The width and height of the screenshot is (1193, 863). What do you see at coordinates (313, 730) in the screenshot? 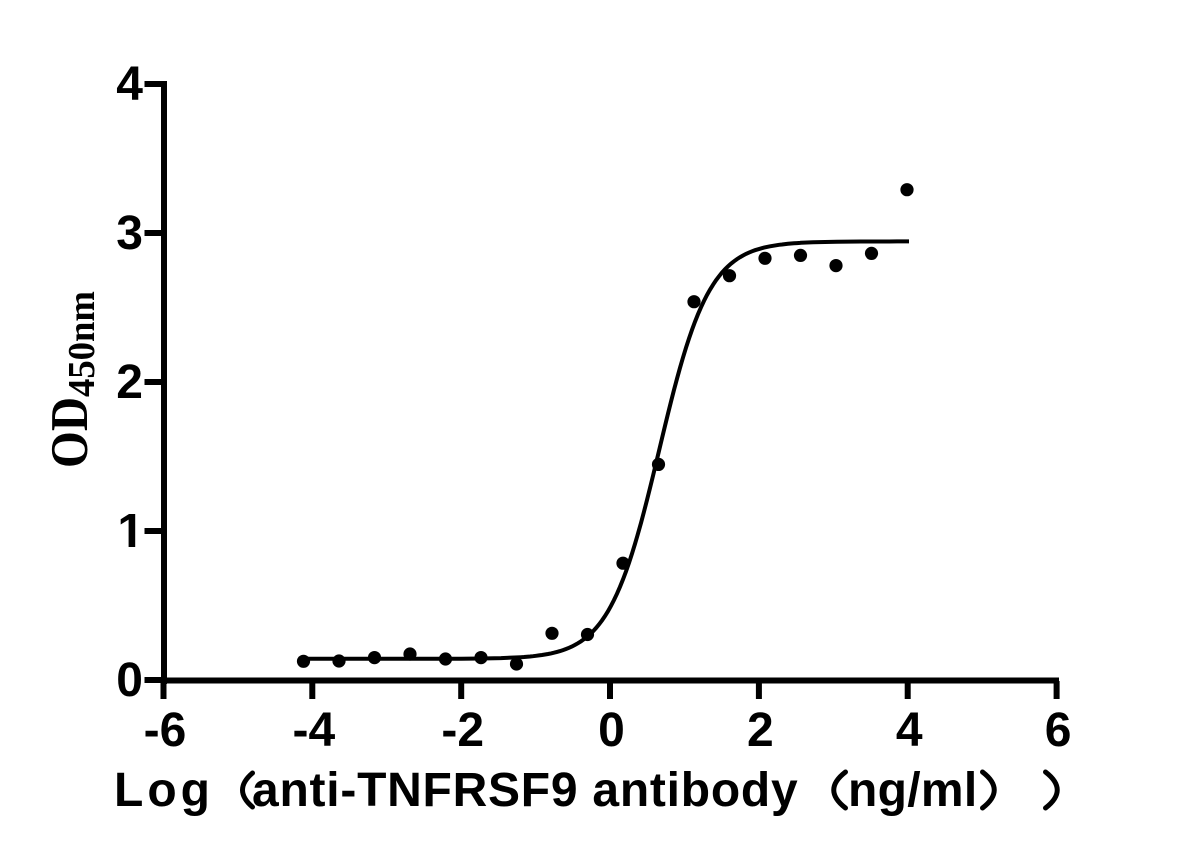
I see `svg-text: -4` at bounding box center [313, 730].